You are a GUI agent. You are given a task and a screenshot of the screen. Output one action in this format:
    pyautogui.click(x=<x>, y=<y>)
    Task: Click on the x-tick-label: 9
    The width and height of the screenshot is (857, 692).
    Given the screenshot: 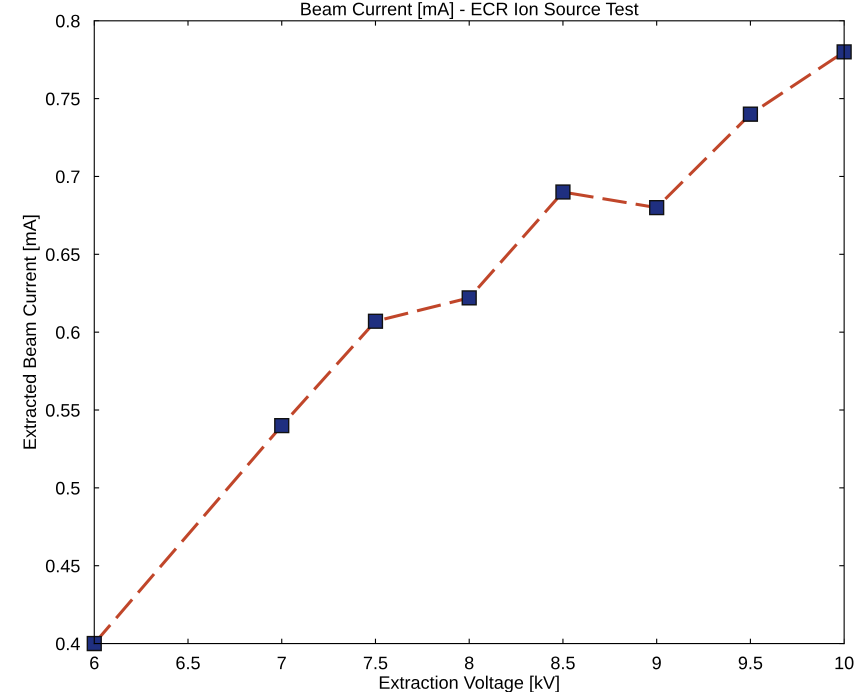 What is the action you would take?
    pyautogui.click(x=656, y=663)
    